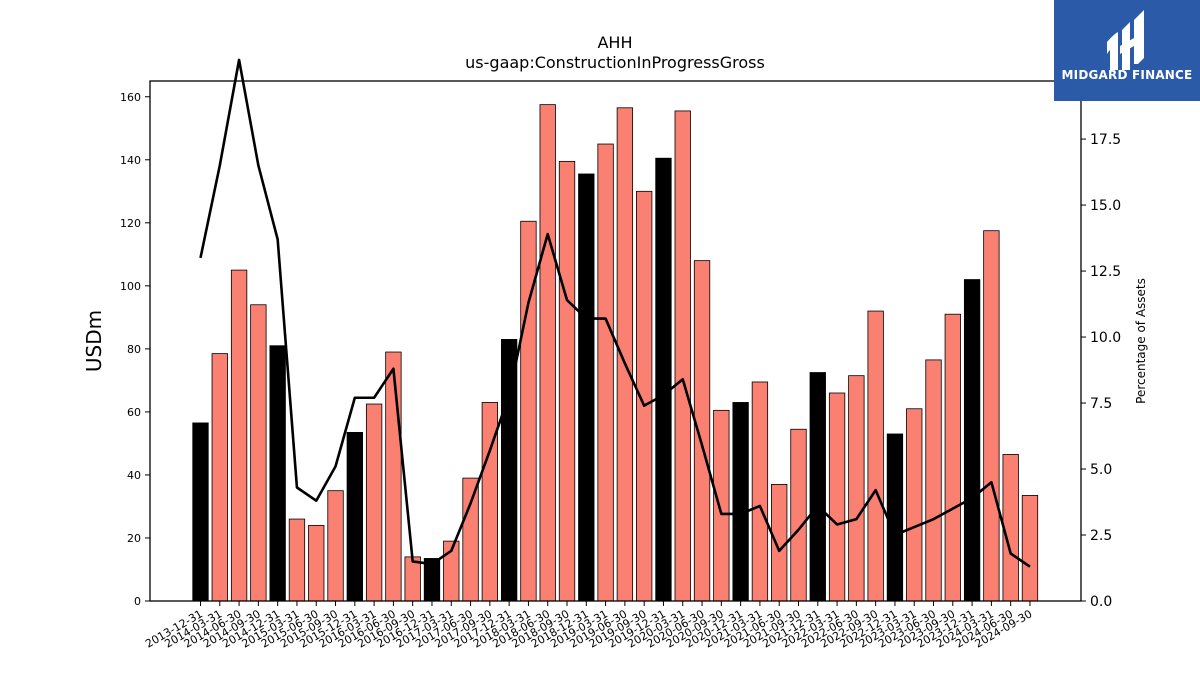 The height and width of the screenshot is (675, 1200). Describe the element at coordinates (1105, 140) in the screenshot. I see `y2-tick-label: 17.5` at that location.